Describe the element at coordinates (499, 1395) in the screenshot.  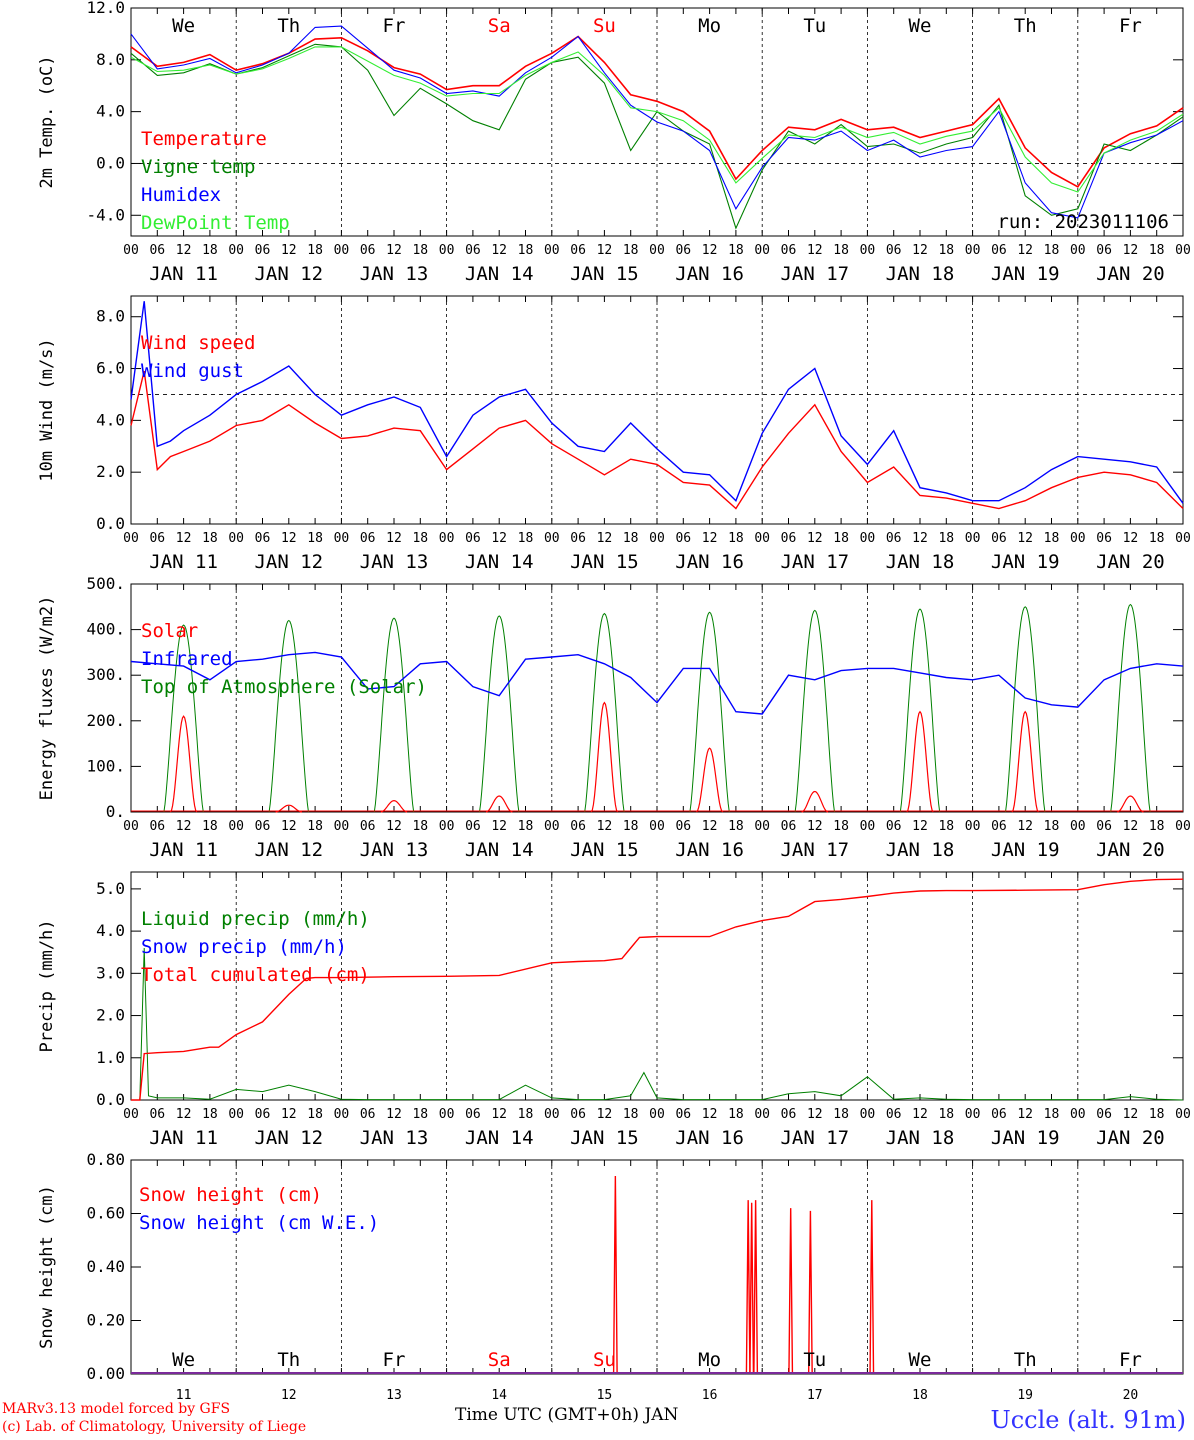
I see `day-number: 14` at that location.